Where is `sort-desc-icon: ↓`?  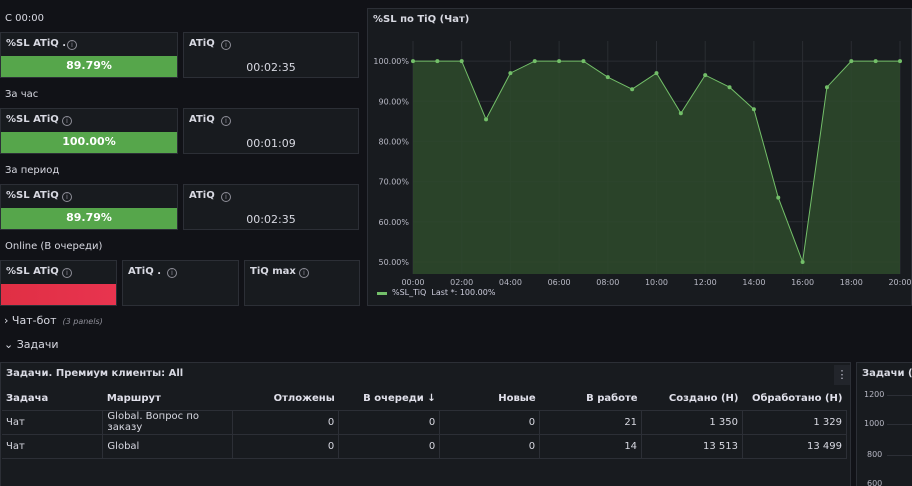
sort-desc-icon: ↓ is located at coordinates (431, 399).